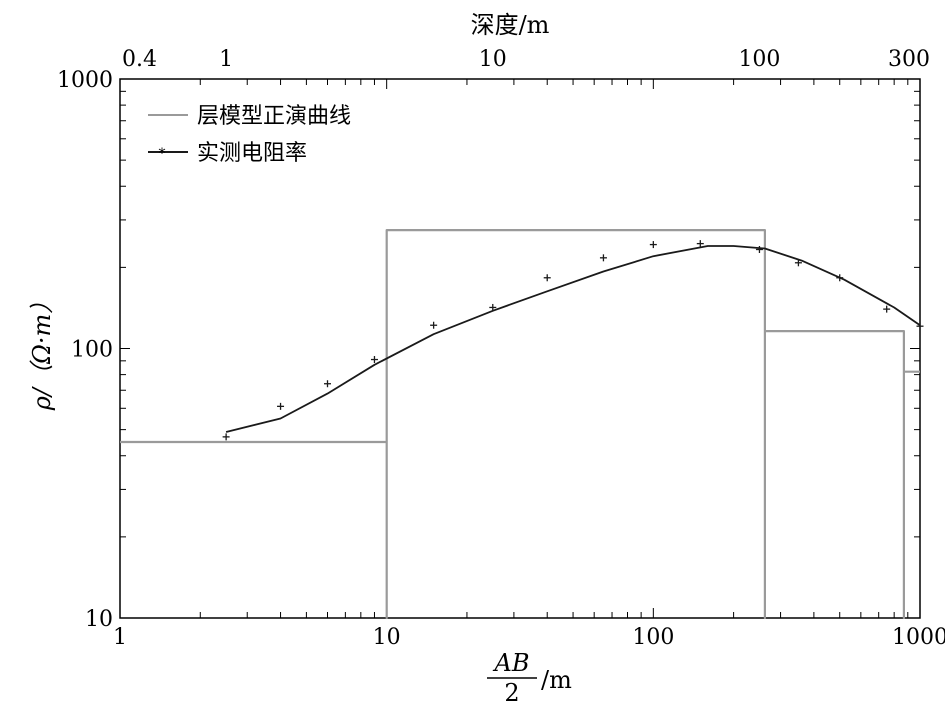  What do you see at coordinates (511, 663) in the screenshot?
I see `x-axis-title-numerator: AB` at bounding box center [511, 663].